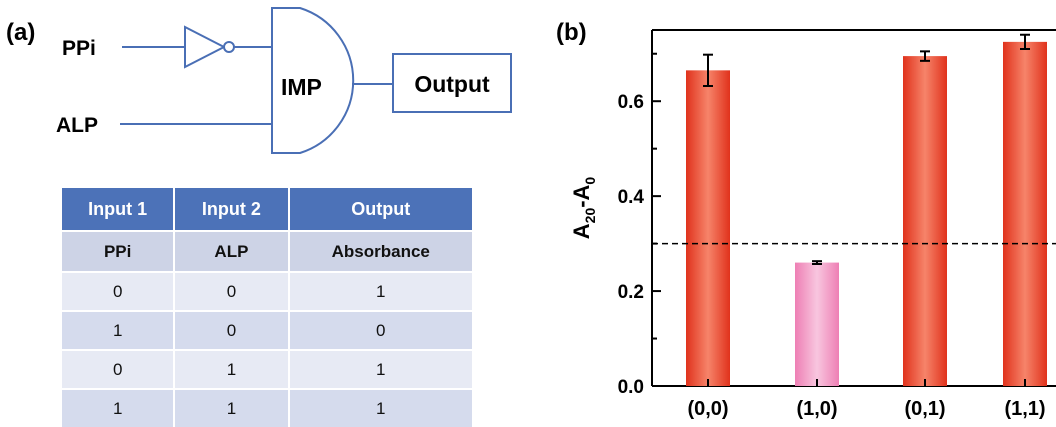 This screenshot has width=1056, height=427. What do you see at coordinates (631, 102) in the screenshot?
I see `y-tick-label: 0.6` at bounding box center [631, 102].